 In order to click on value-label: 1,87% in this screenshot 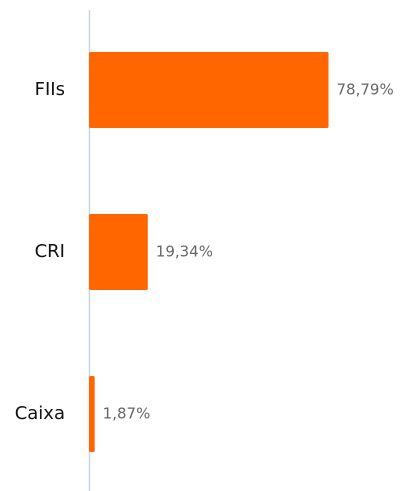, I will do `click(127, 414)`.